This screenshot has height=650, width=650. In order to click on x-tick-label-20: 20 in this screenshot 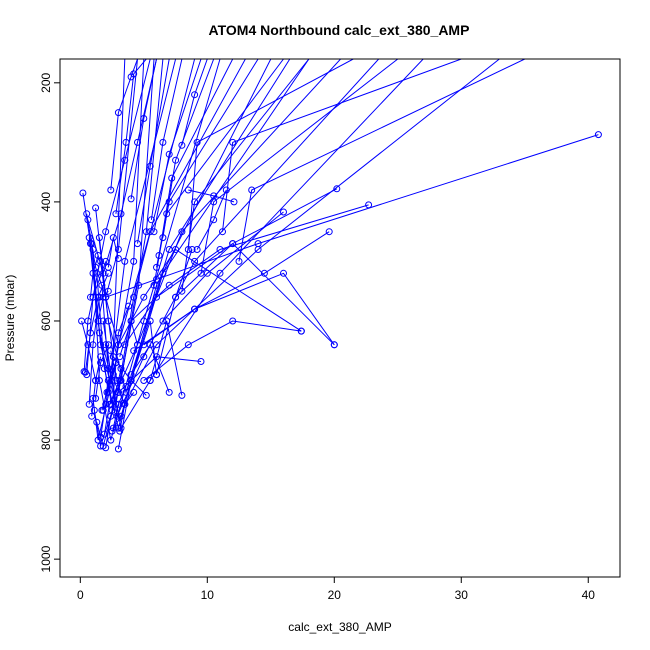, I will do `click(335, 595)`.